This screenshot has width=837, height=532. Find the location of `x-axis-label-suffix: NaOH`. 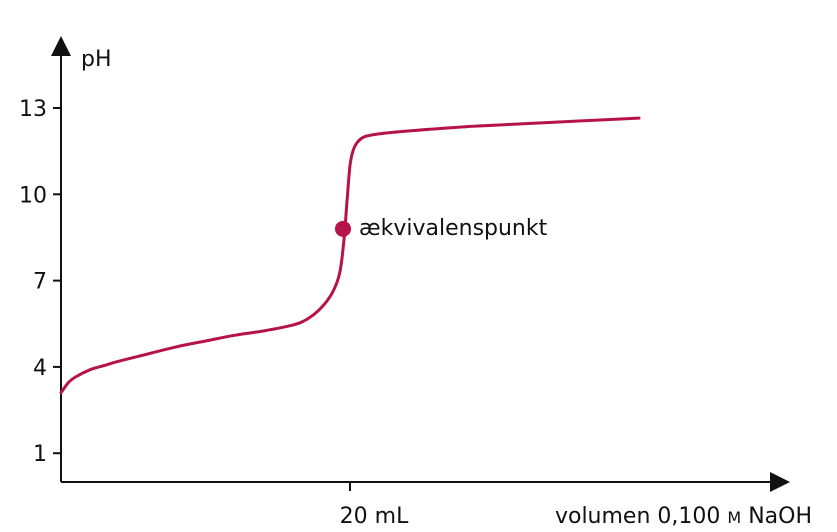

x-axis-label-suffix: NaOH is located at coordinates (776, 516).